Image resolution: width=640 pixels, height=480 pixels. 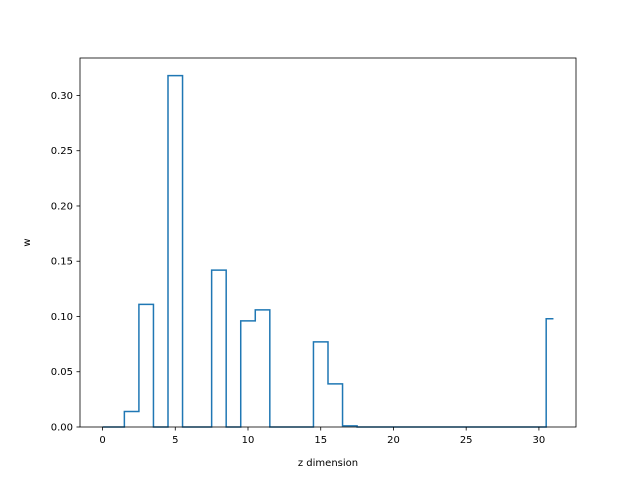 I want to click on y-tick-label: 0.05, so click(x=62, y=372).